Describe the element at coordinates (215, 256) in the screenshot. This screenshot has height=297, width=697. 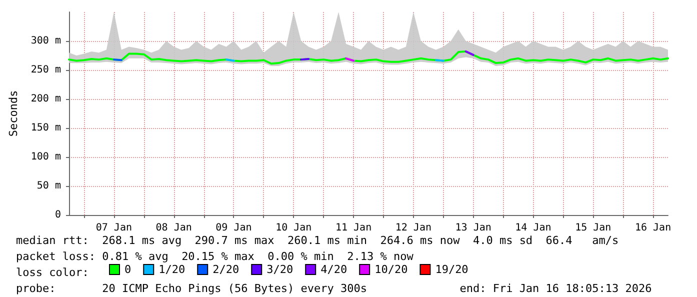
I see `text: packet loss: 0.81 % avg 20.15 % max 0.00 % min 2.13 % now` at that location.